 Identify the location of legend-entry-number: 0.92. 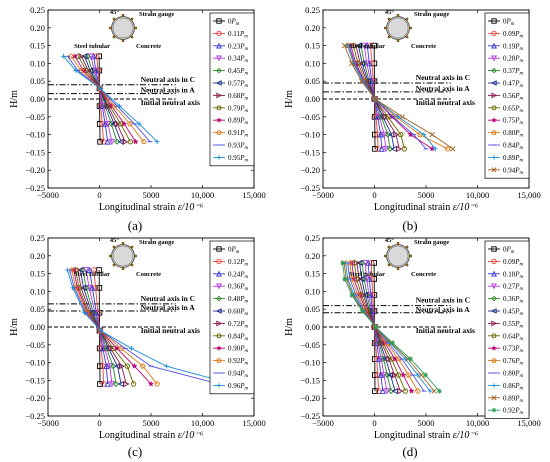
(234, 361).